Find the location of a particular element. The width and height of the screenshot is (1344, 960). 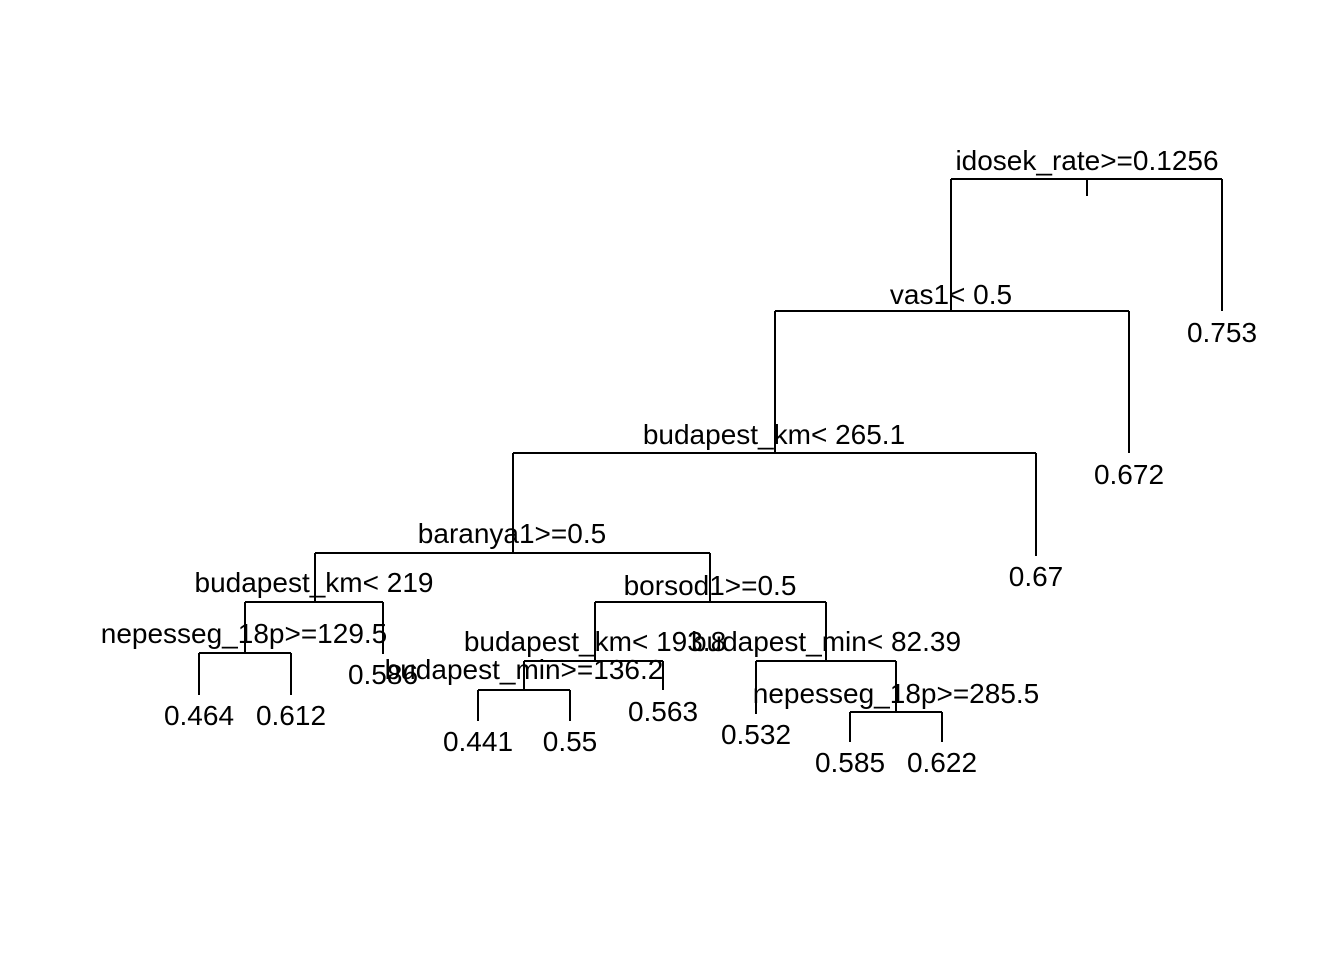

leaf-label: 0.672 is located at coordinates (1129, 474).